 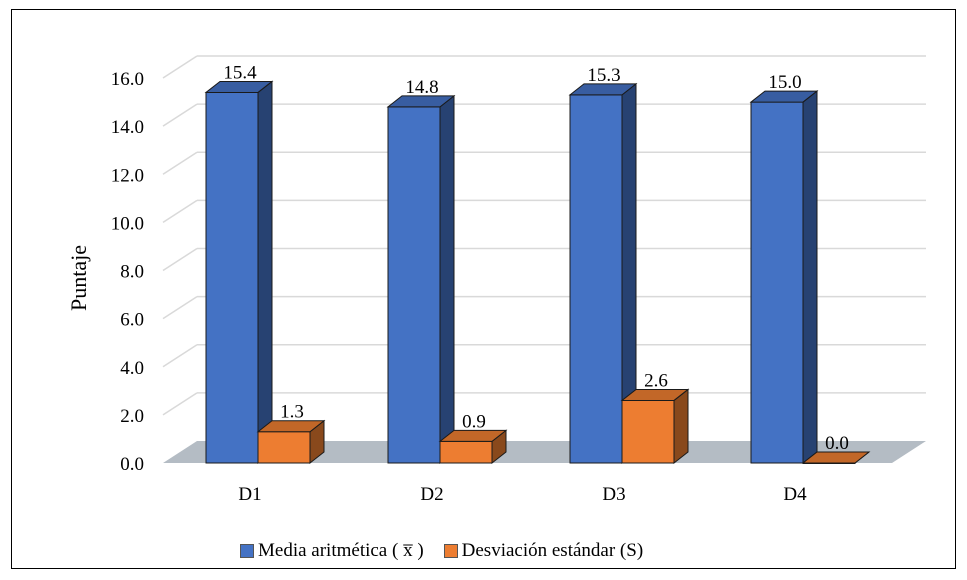 What do you see at coordinates (132, 368) in the screenshot?
I see `y-tick-label: 4.0` at bounding box center [132, 368].